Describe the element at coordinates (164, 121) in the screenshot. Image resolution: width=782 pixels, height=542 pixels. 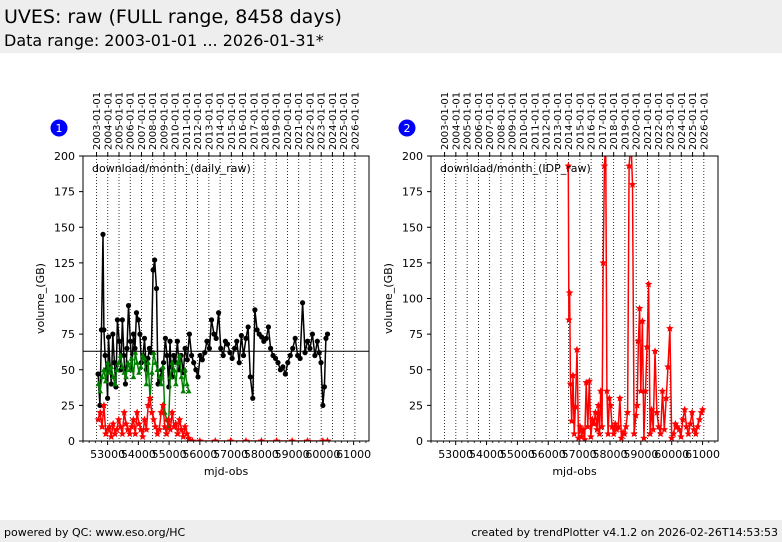
I see `top-axis-date-label: 2009-01-01` at that location.